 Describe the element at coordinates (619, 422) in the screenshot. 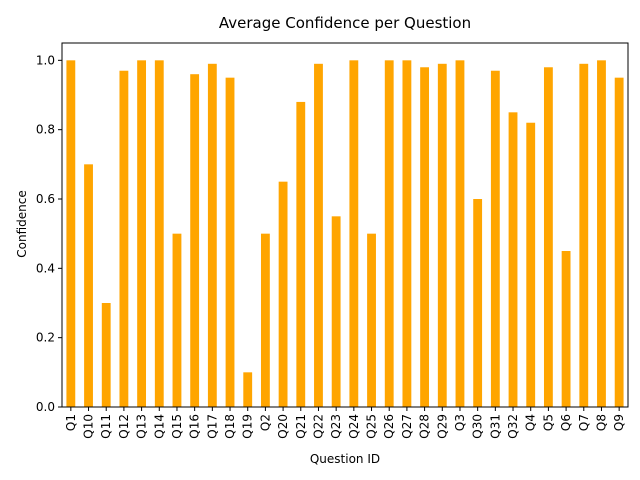

I see `x-tick-label: Q9` at that location.